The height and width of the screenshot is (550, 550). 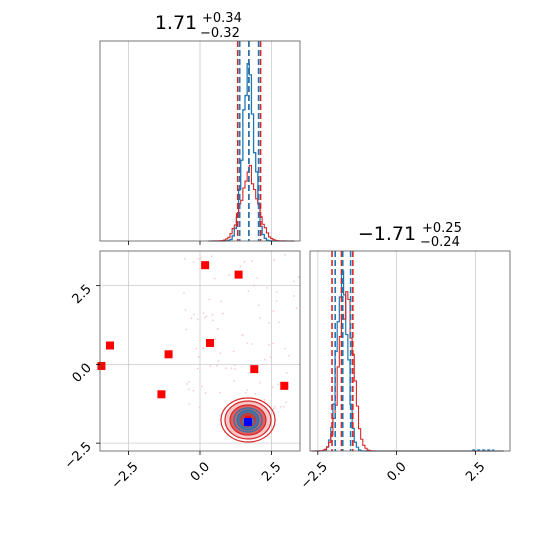 What do you see at coordinates (271, 471) in the screenshot?
I see `scatter-xtick-label: 2.5` at bounding box center [271, 471].